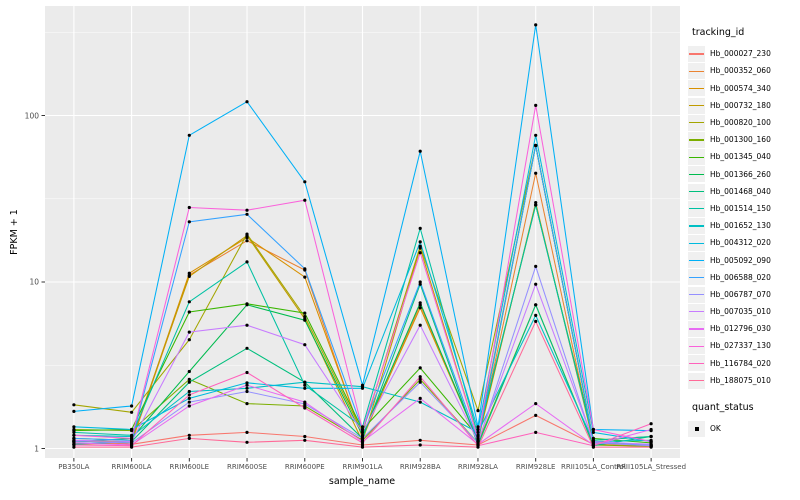  I want to click on legend-item-Hb_000352_060: Hb_000352_060, so click(744, 71).